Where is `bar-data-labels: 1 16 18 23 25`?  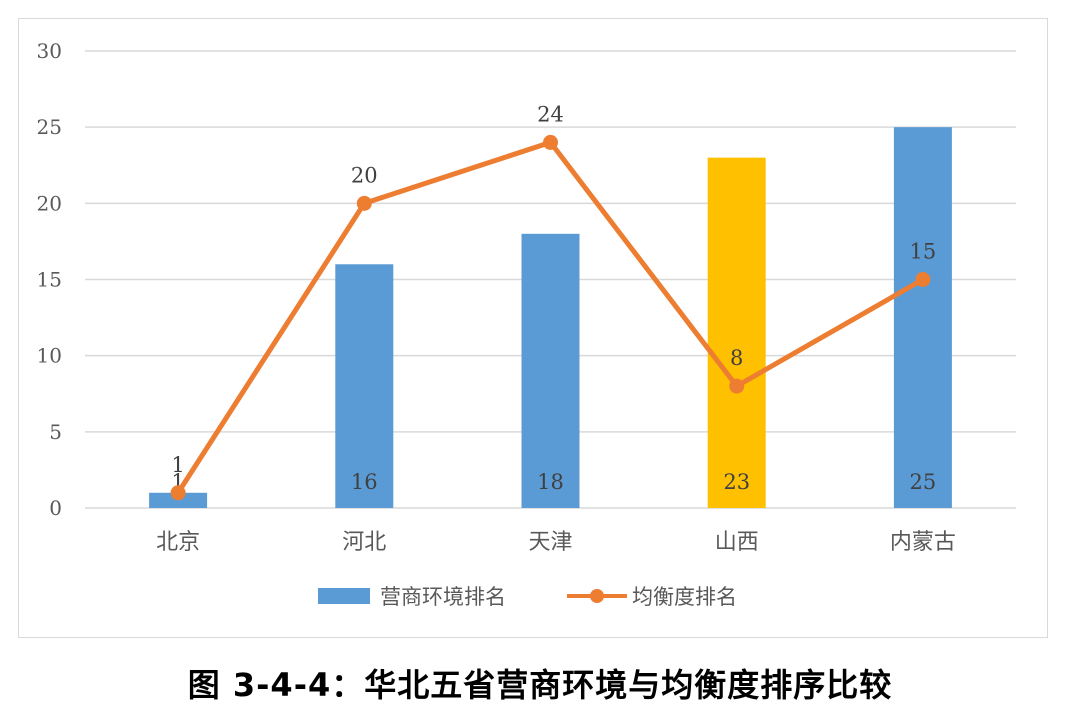 bar-data-labels: 1 16 18 23 25 is located at coordinates (553, 482).